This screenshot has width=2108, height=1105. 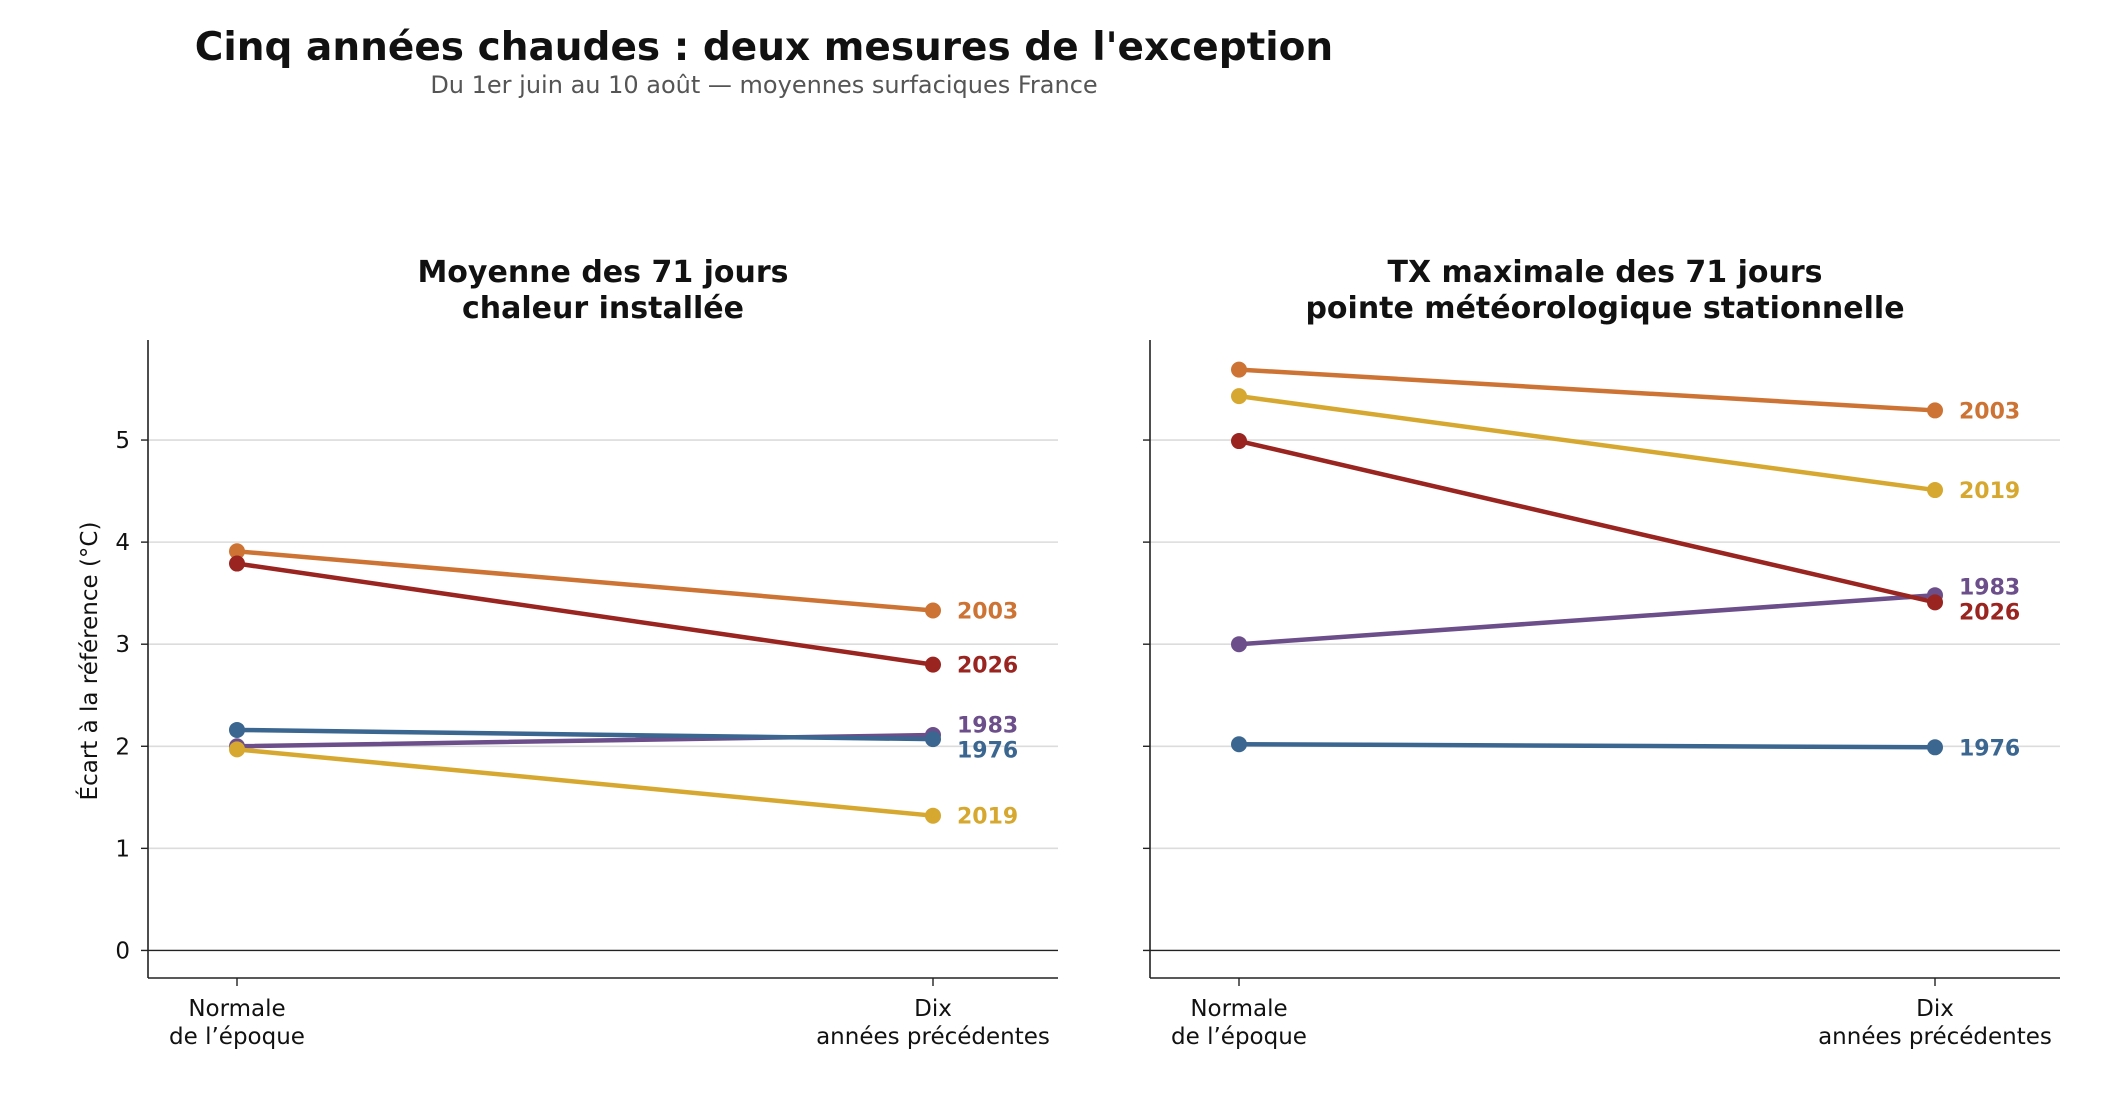 What do you see at coordinates (602, 272) in the screenshot?
I see `panel-title-line: Moyenne des 71 jours` at bounding box center [602, 272].